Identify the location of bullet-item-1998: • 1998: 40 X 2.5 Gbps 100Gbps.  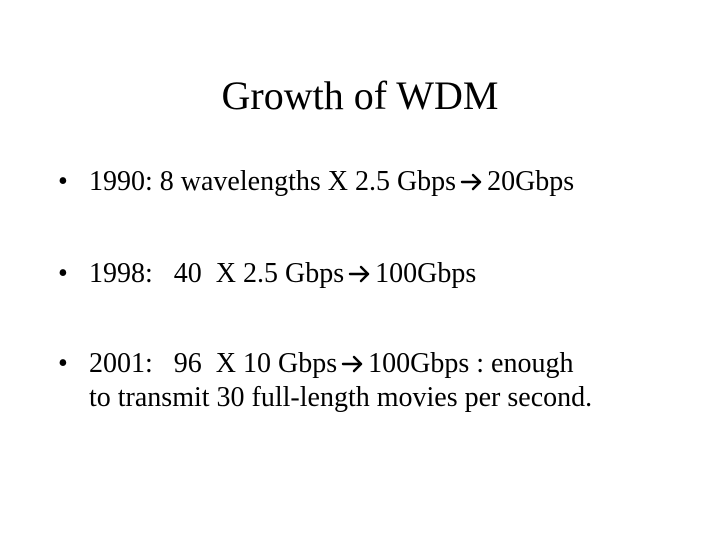
(373, 274).